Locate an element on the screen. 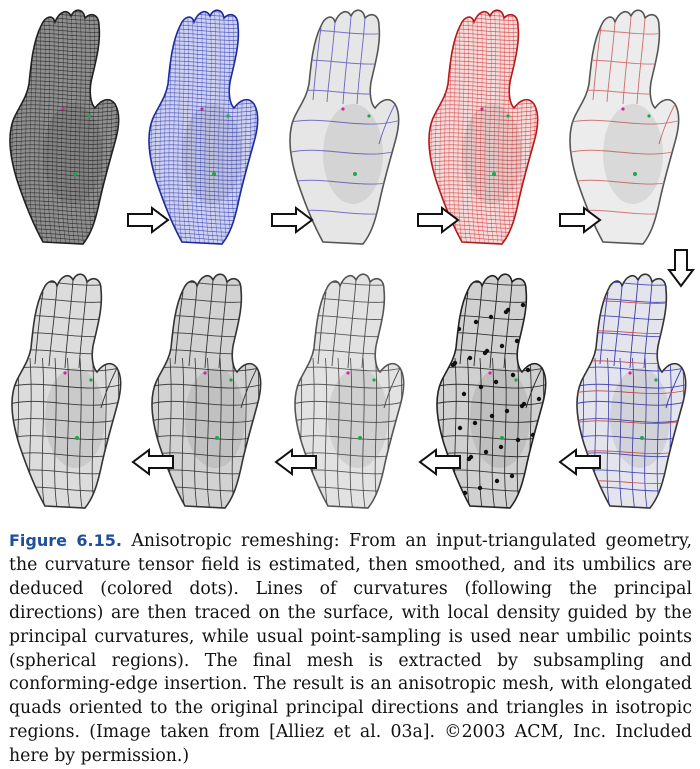 The width and height of the screenshot is (700, 769). subsampled-lines-hand is located at coordinates (349, 391).